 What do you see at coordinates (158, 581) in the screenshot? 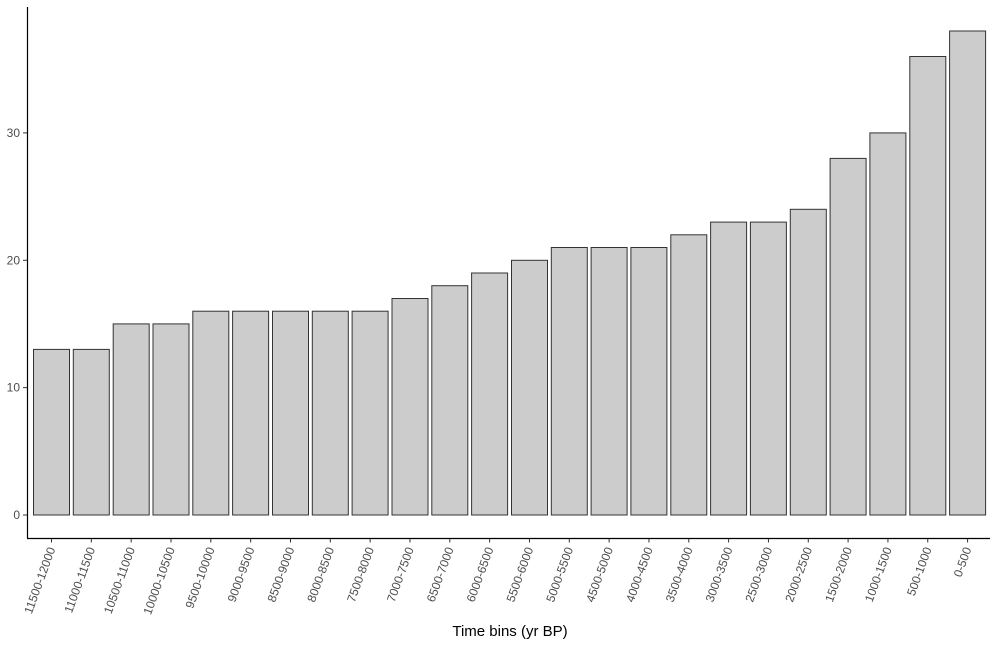
I see `x-tick-label: 10000-10500` at bounding box center [158, 581].